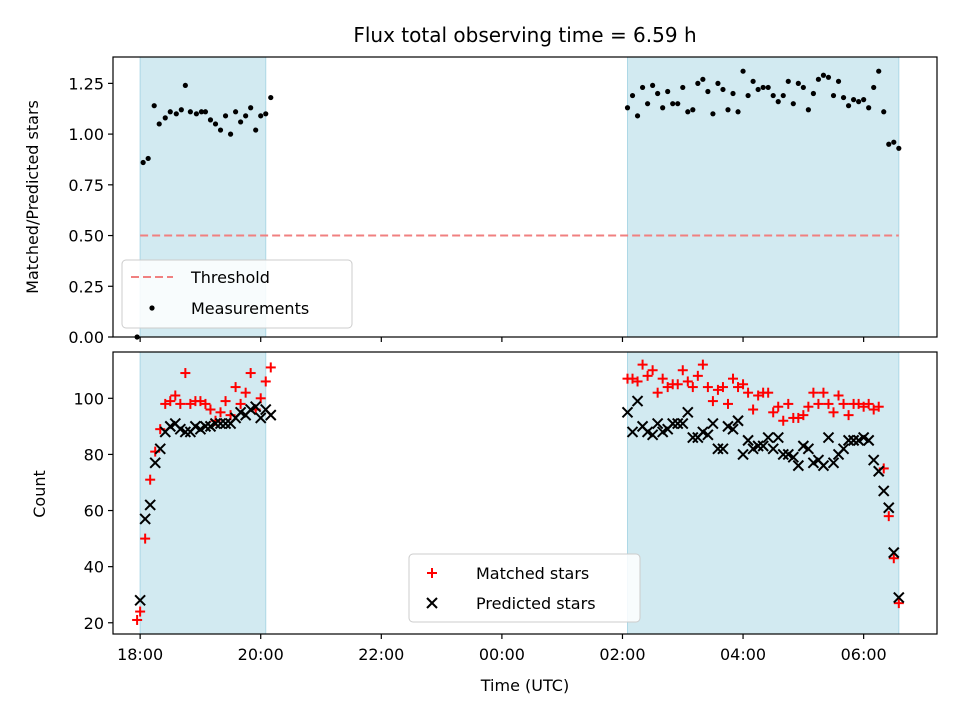 This screenshot has height=725, width=960. What do you see at coordinates (94, 511) in the screenshot?
I see `bottom-y-tick-label-2: 60` at bounding box center [94, 511].